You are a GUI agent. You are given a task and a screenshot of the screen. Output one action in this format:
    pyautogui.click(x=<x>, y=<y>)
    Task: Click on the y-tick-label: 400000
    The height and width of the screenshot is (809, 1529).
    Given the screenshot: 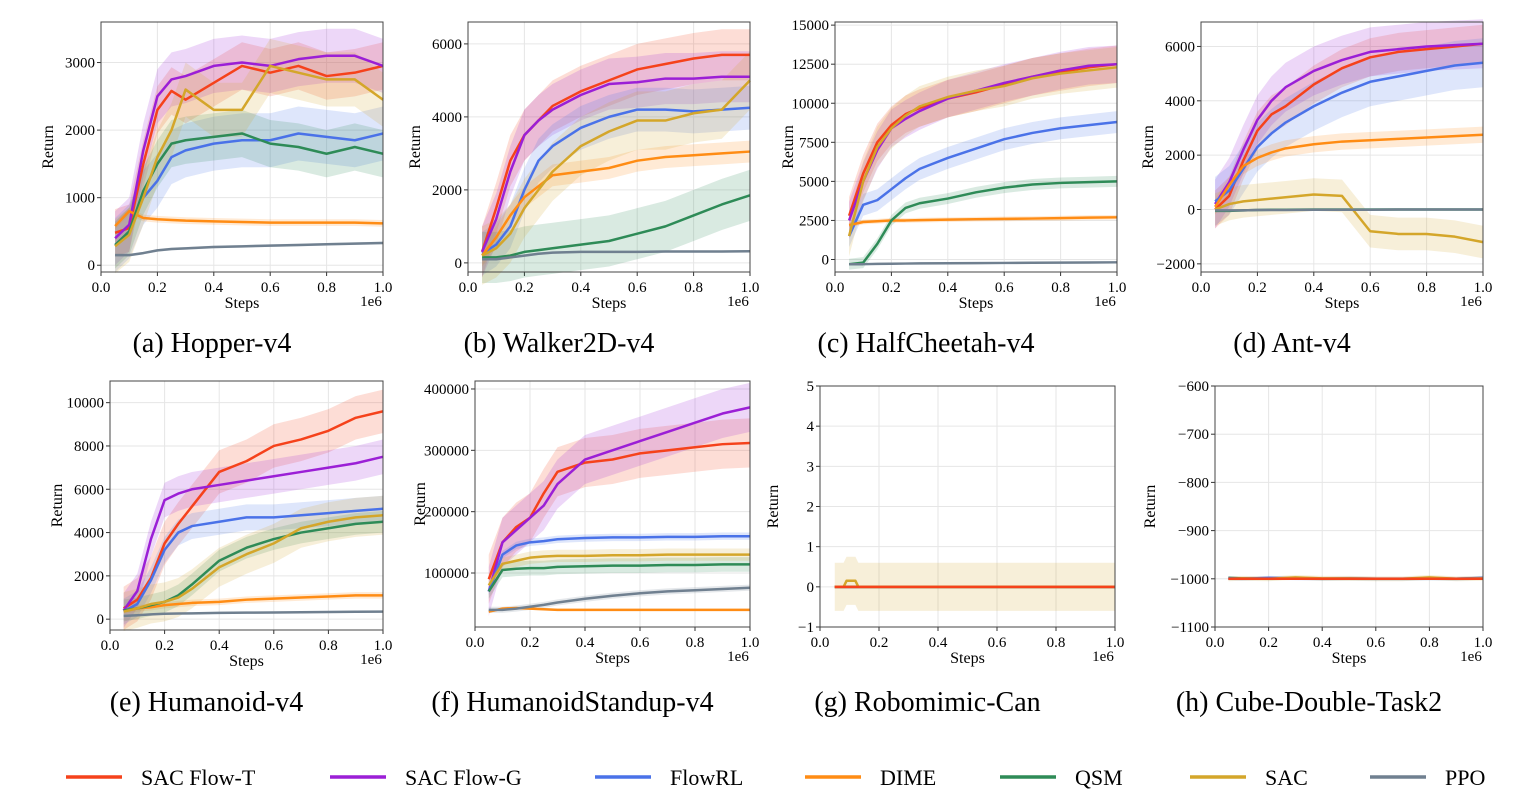 What is the action you would take?
    pyautogui.click(x=446, y=390)
    